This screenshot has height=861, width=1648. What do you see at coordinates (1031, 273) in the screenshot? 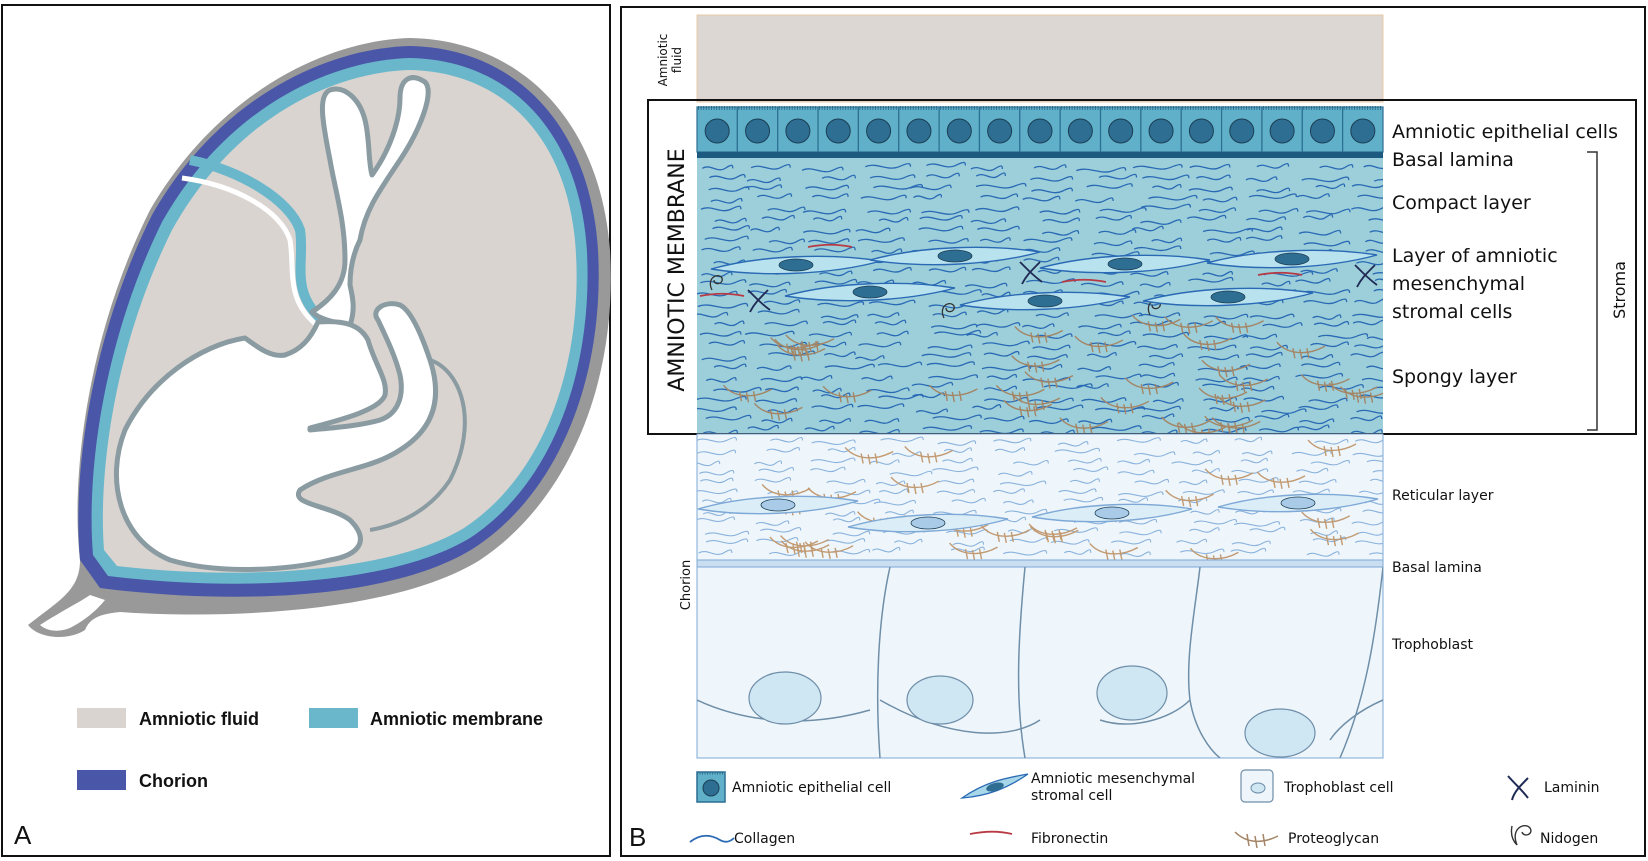
I see `laminin-fiber` at bounding box center [1031, 273].